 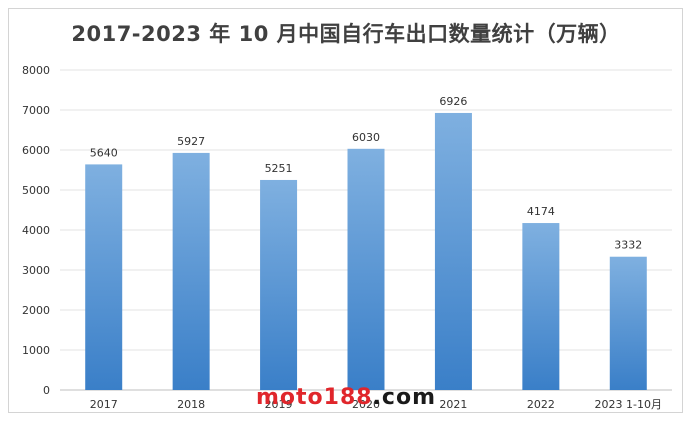 I want to click on y-tick-label-3: 3000, so click(x=36, y=270).